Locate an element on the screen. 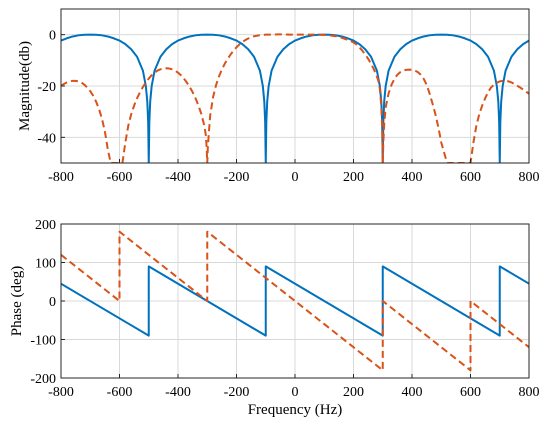 This screenshot has height=427, width=550. phase-ytick-label: 0 is located at coordinates (52, 302).